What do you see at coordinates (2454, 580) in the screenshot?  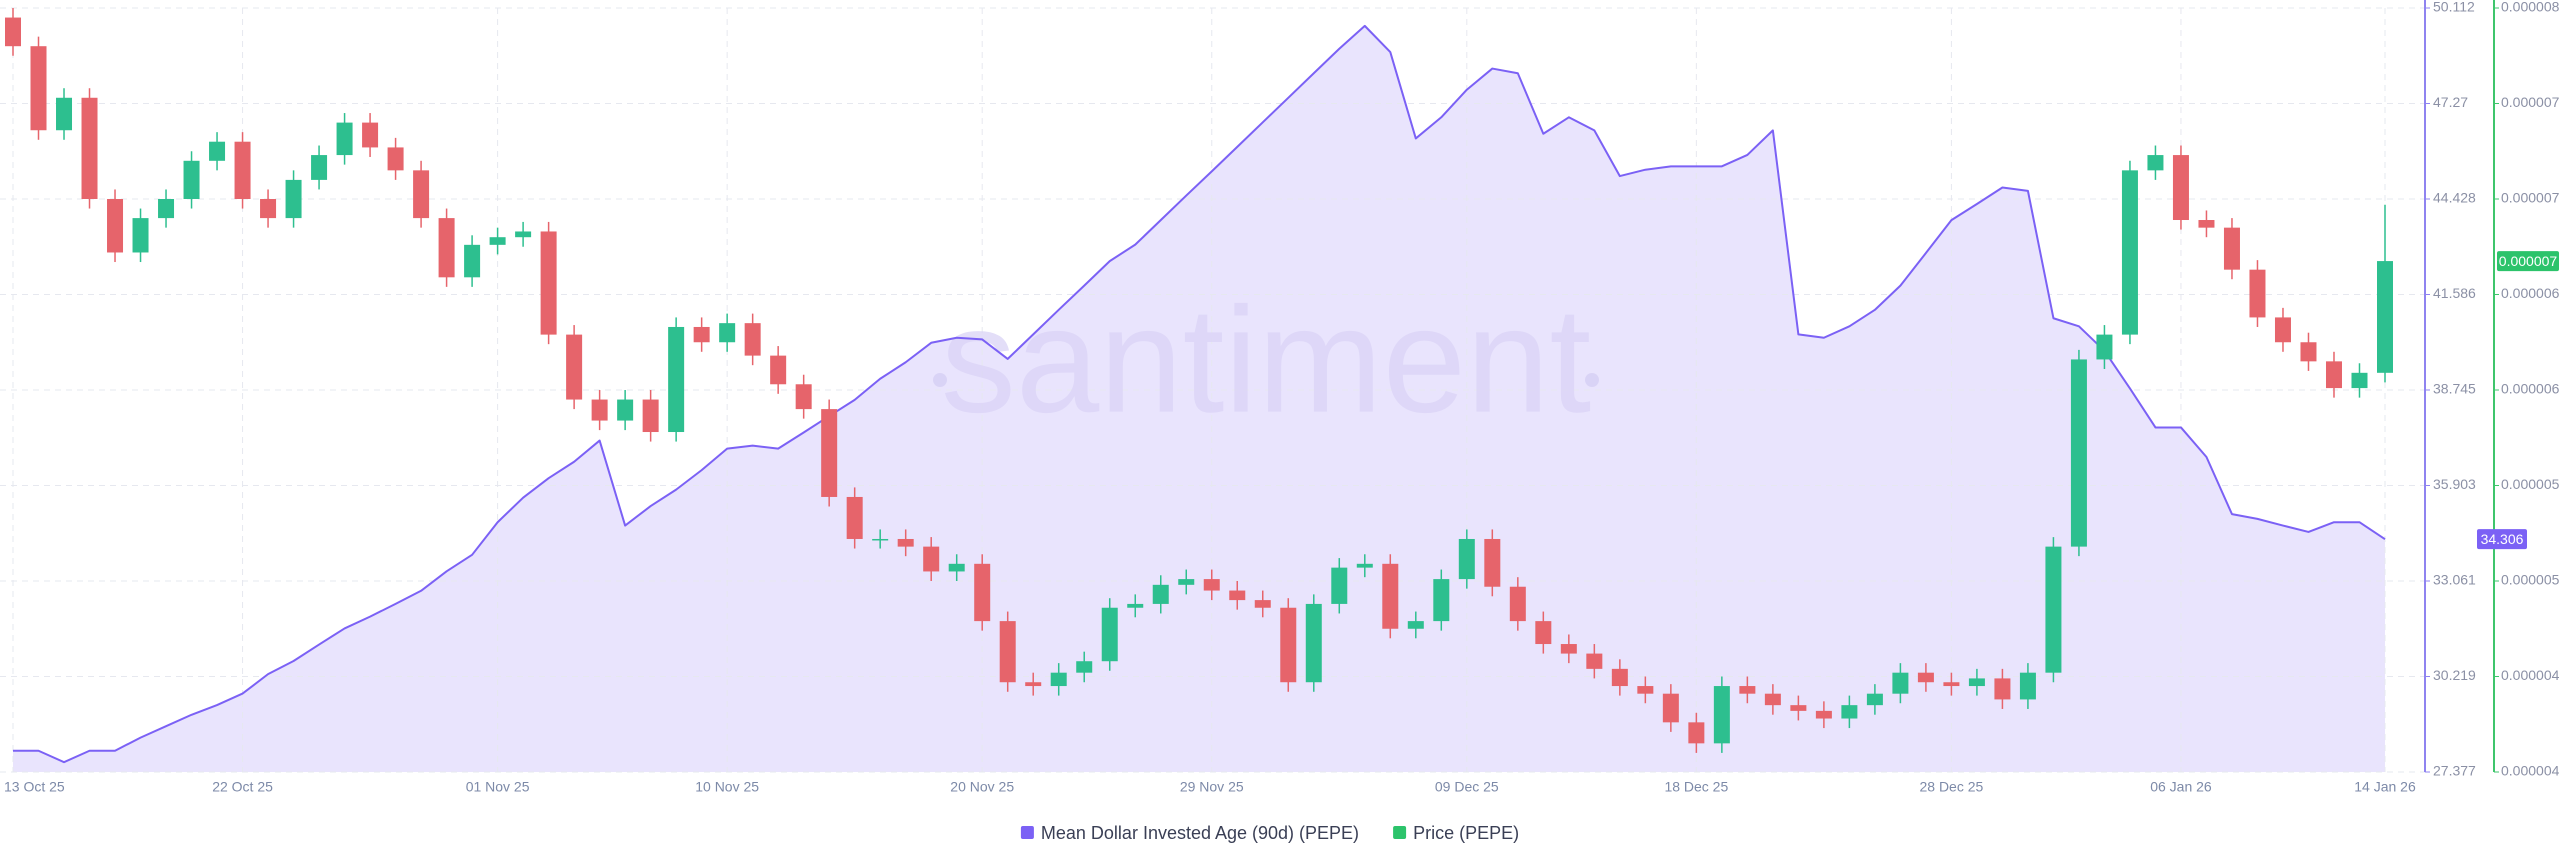 I see `y-tick-label: 33.061` at bounding box center [2454, 580].